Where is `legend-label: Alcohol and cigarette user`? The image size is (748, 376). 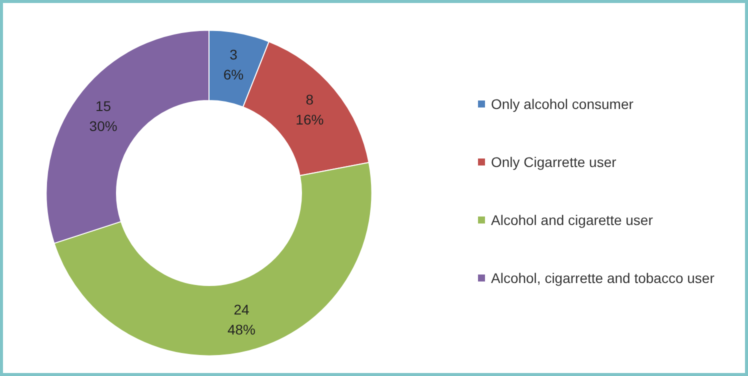
legend-label: Alcohol and cigarette user is located at coordinates (572, 220).